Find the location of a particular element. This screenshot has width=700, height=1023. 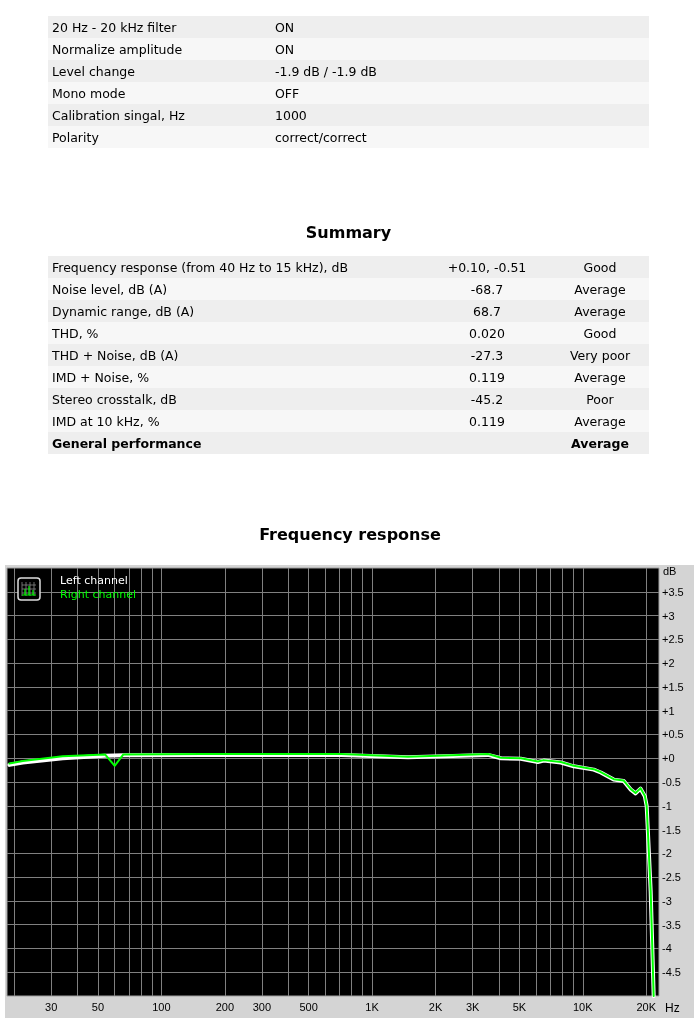

category-label: Calibration singal, Hz is located at coordinates (118, 115).